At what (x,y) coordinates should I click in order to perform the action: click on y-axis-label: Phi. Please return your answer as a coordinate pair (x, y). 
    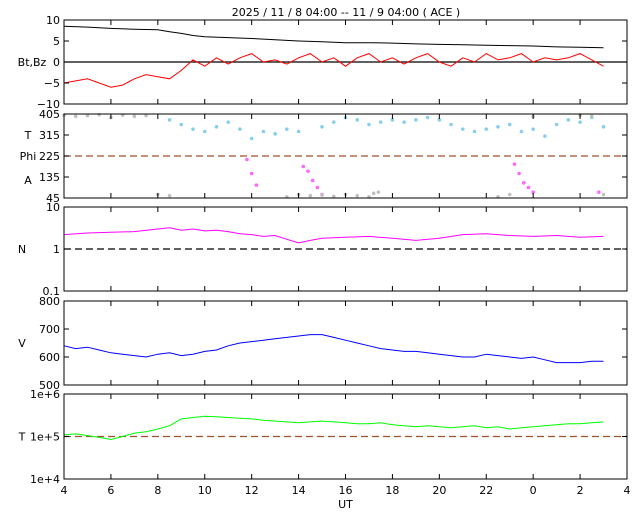
    Looking at the image, I should click on (28, 156).